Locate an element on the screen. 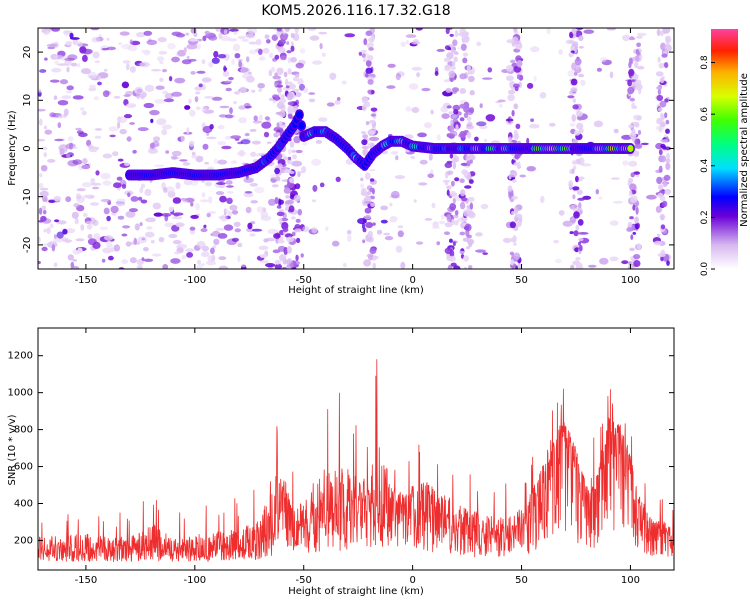  trace-segment is located at coordinates (301, 126).